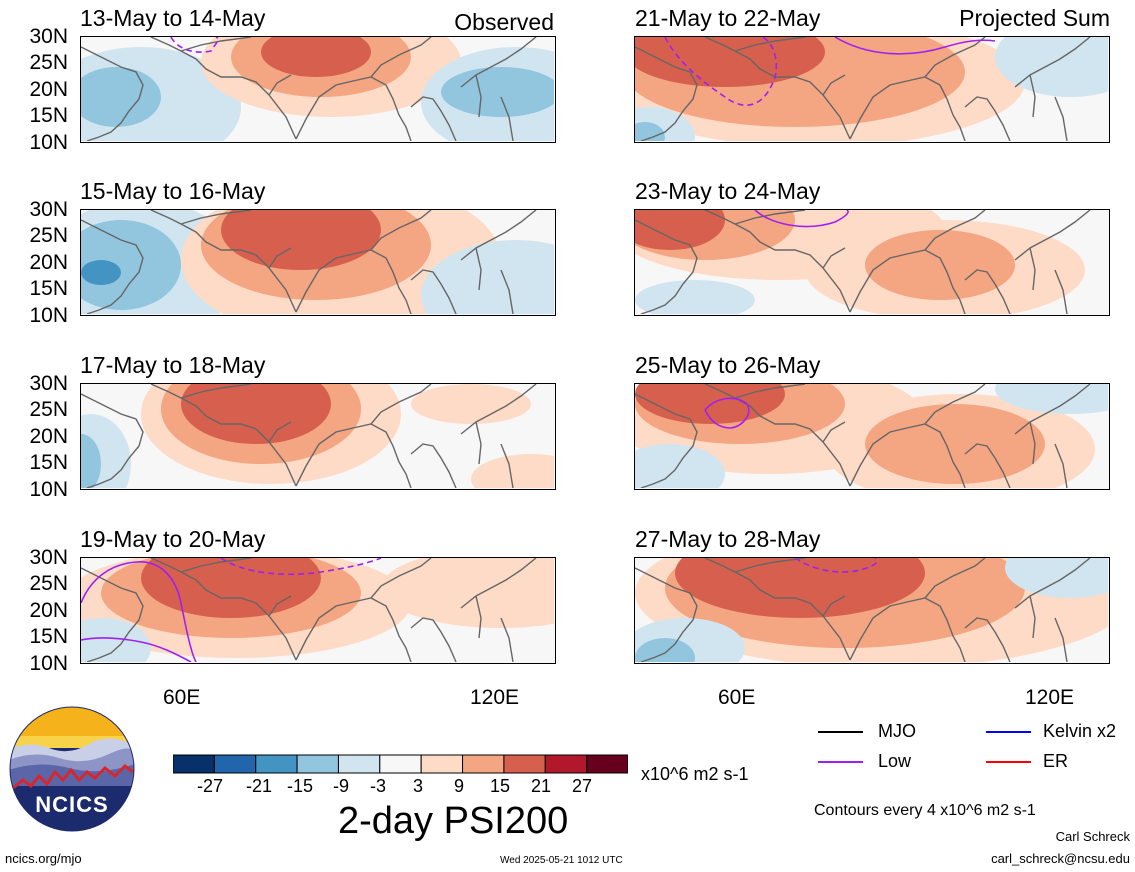 Image resolution: width=1135 pixels, height=872 pixels. Describe the element at coordinates (173, 539) in the screenshot. I see `panel-title-4: 19-May to 20-May` at that location.